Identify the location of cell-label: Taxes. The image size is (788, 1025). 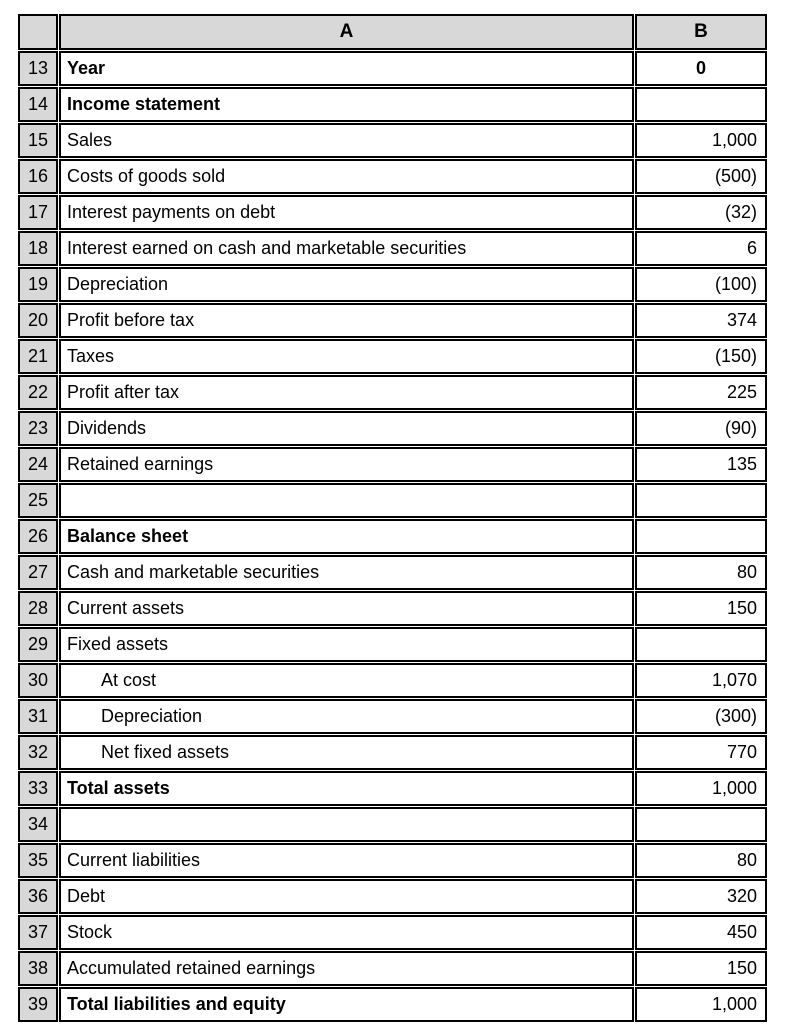
(346, 356).